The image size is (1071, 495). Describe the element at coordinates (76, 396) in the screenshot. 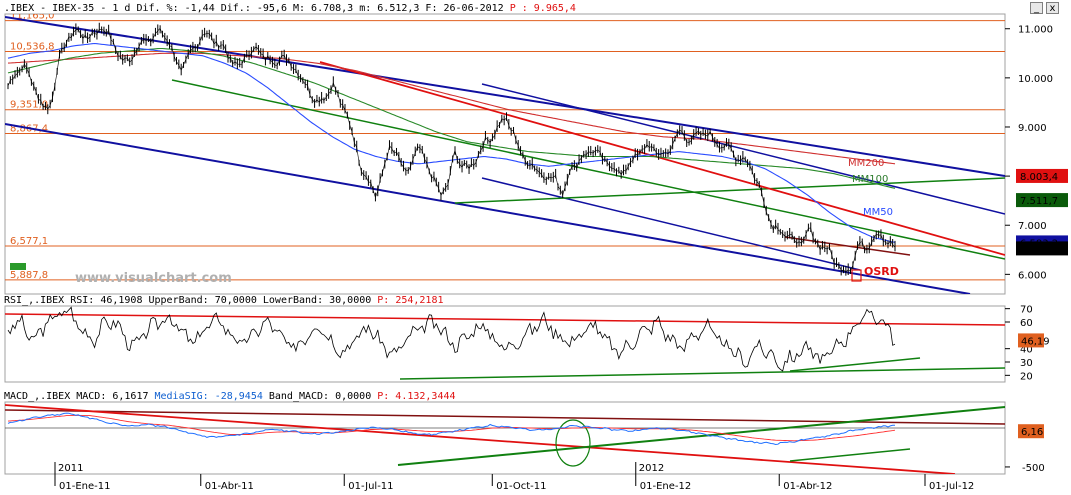

I see `macd-header-macd: MACD_,.IBEX MACD: 6,1617` at that location.